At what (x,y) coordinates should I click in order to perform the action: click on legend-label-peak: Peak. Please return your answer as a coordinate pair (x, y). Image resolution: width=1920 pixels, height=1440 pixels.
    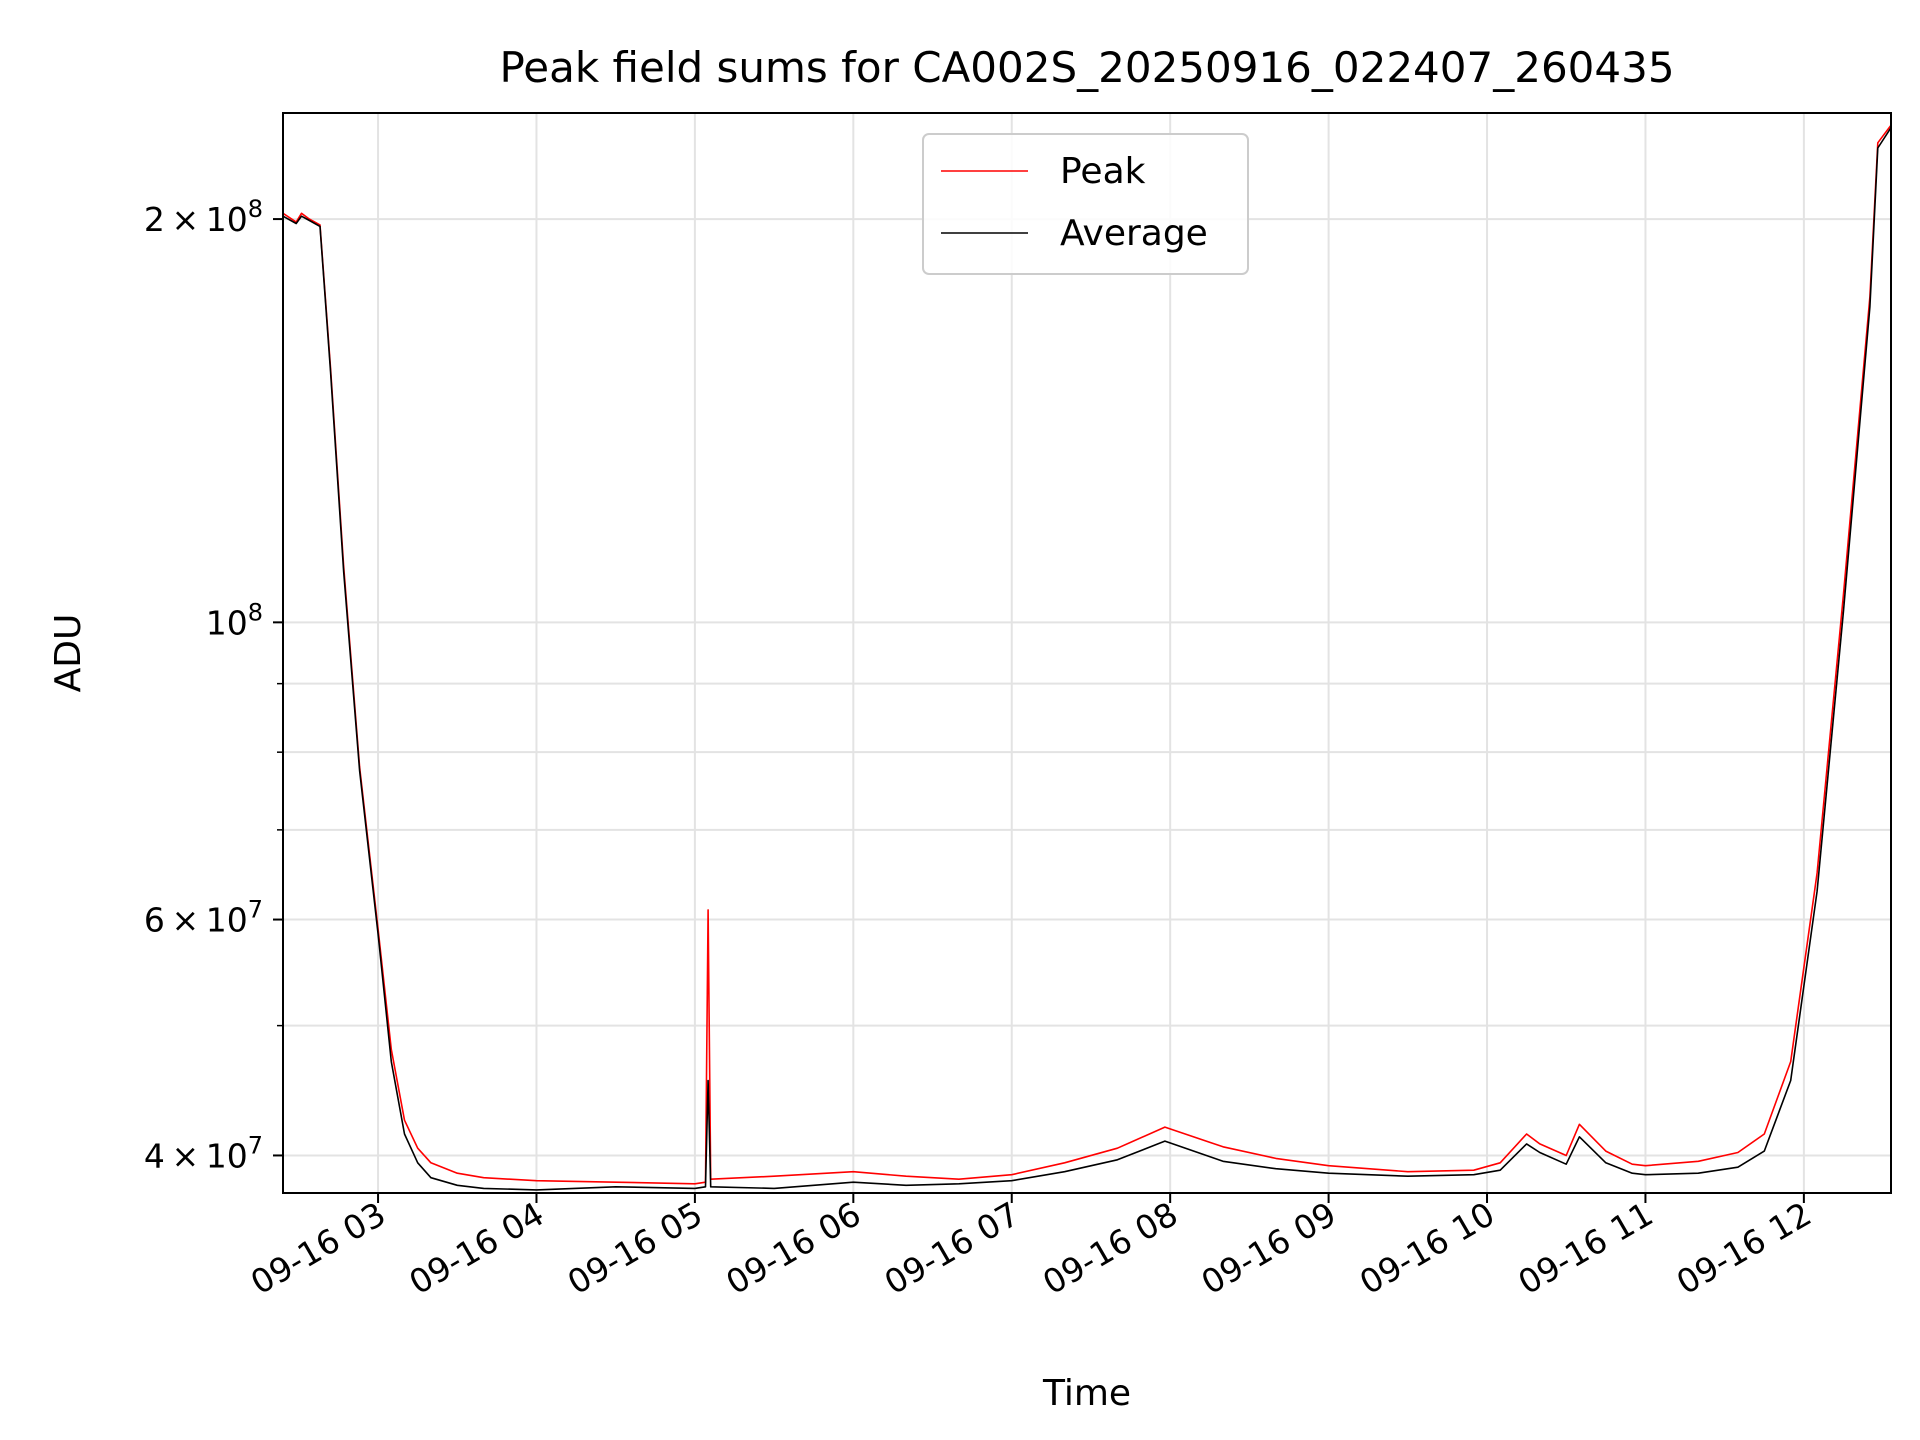
    Looking at the image, I should click on (1103, 171).